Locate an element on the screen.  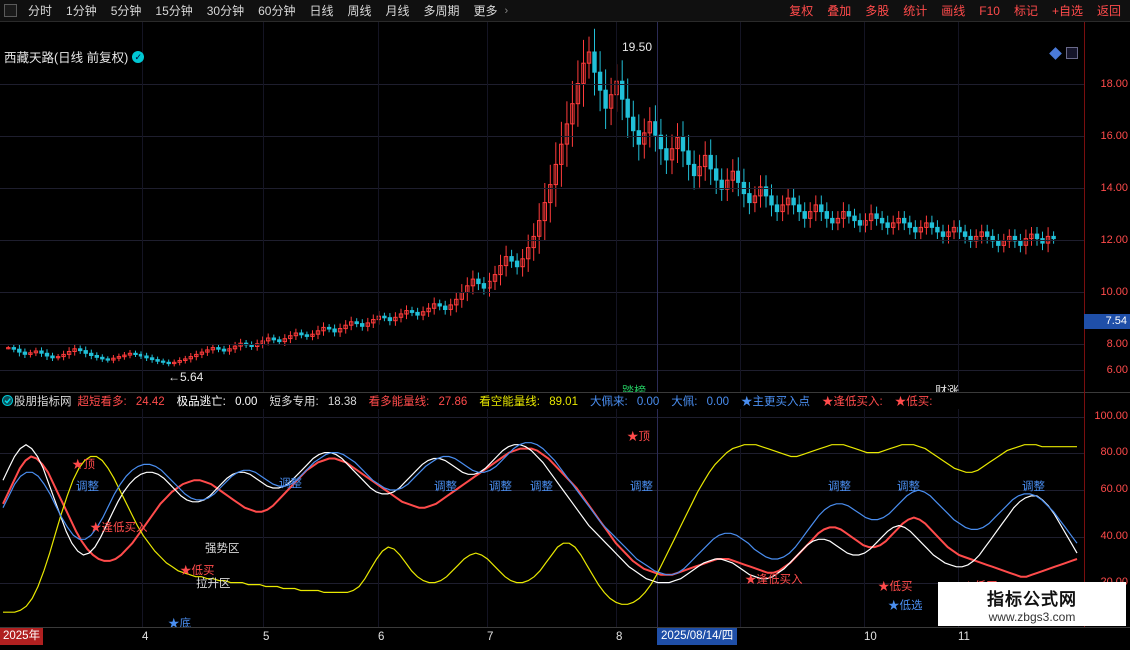
tb-right-4: 画线 is located at coordinates (953, 11).